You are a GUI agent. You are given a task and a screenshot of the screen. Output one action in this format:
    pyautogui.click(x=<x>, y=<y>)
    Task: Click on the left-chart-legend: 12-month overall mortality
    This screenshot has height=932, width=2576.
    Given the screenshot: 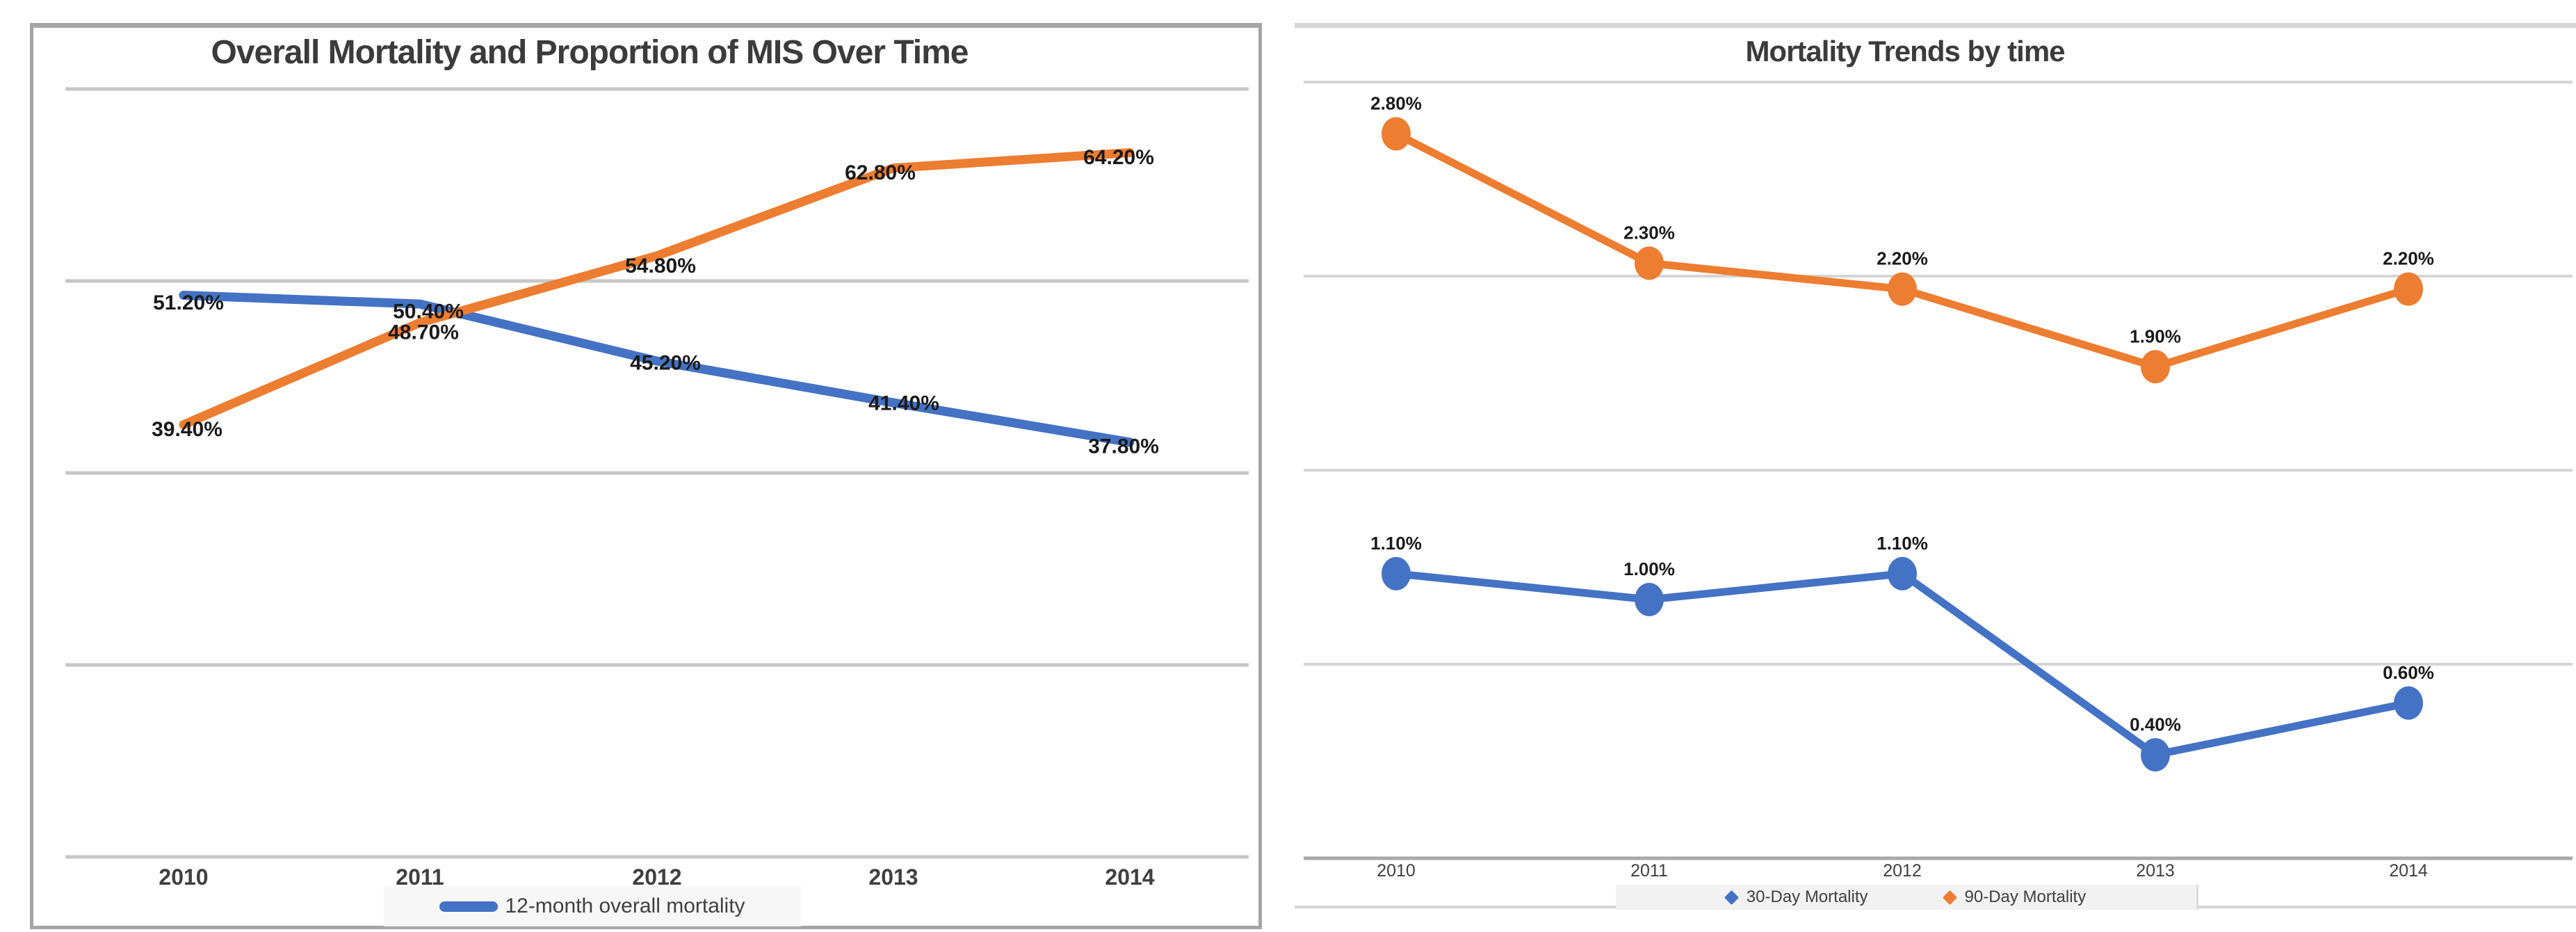 What is the action you would take?
    pyautogui.click(x=592, y=906)
    